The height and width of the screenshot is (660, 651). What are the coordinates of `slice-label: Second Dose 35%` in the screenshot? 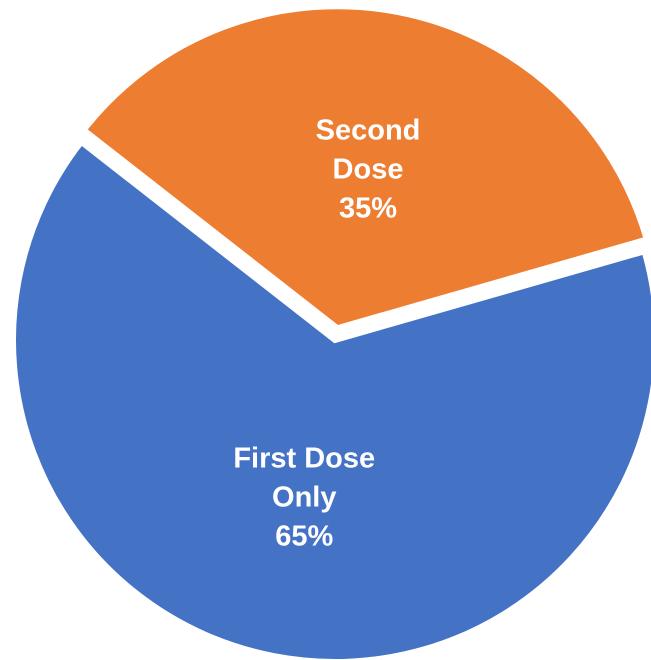 It's located at (368, 170).